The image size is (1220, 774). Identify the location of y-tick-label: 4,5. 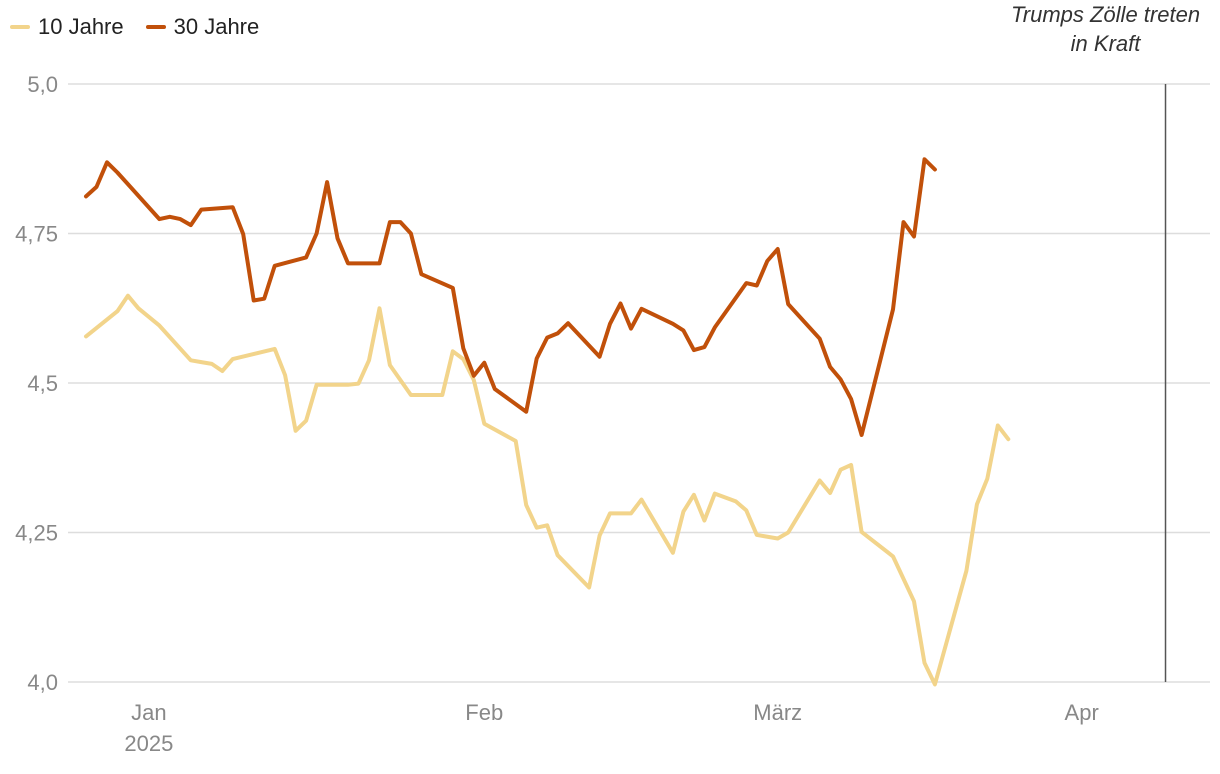
(42, 383).